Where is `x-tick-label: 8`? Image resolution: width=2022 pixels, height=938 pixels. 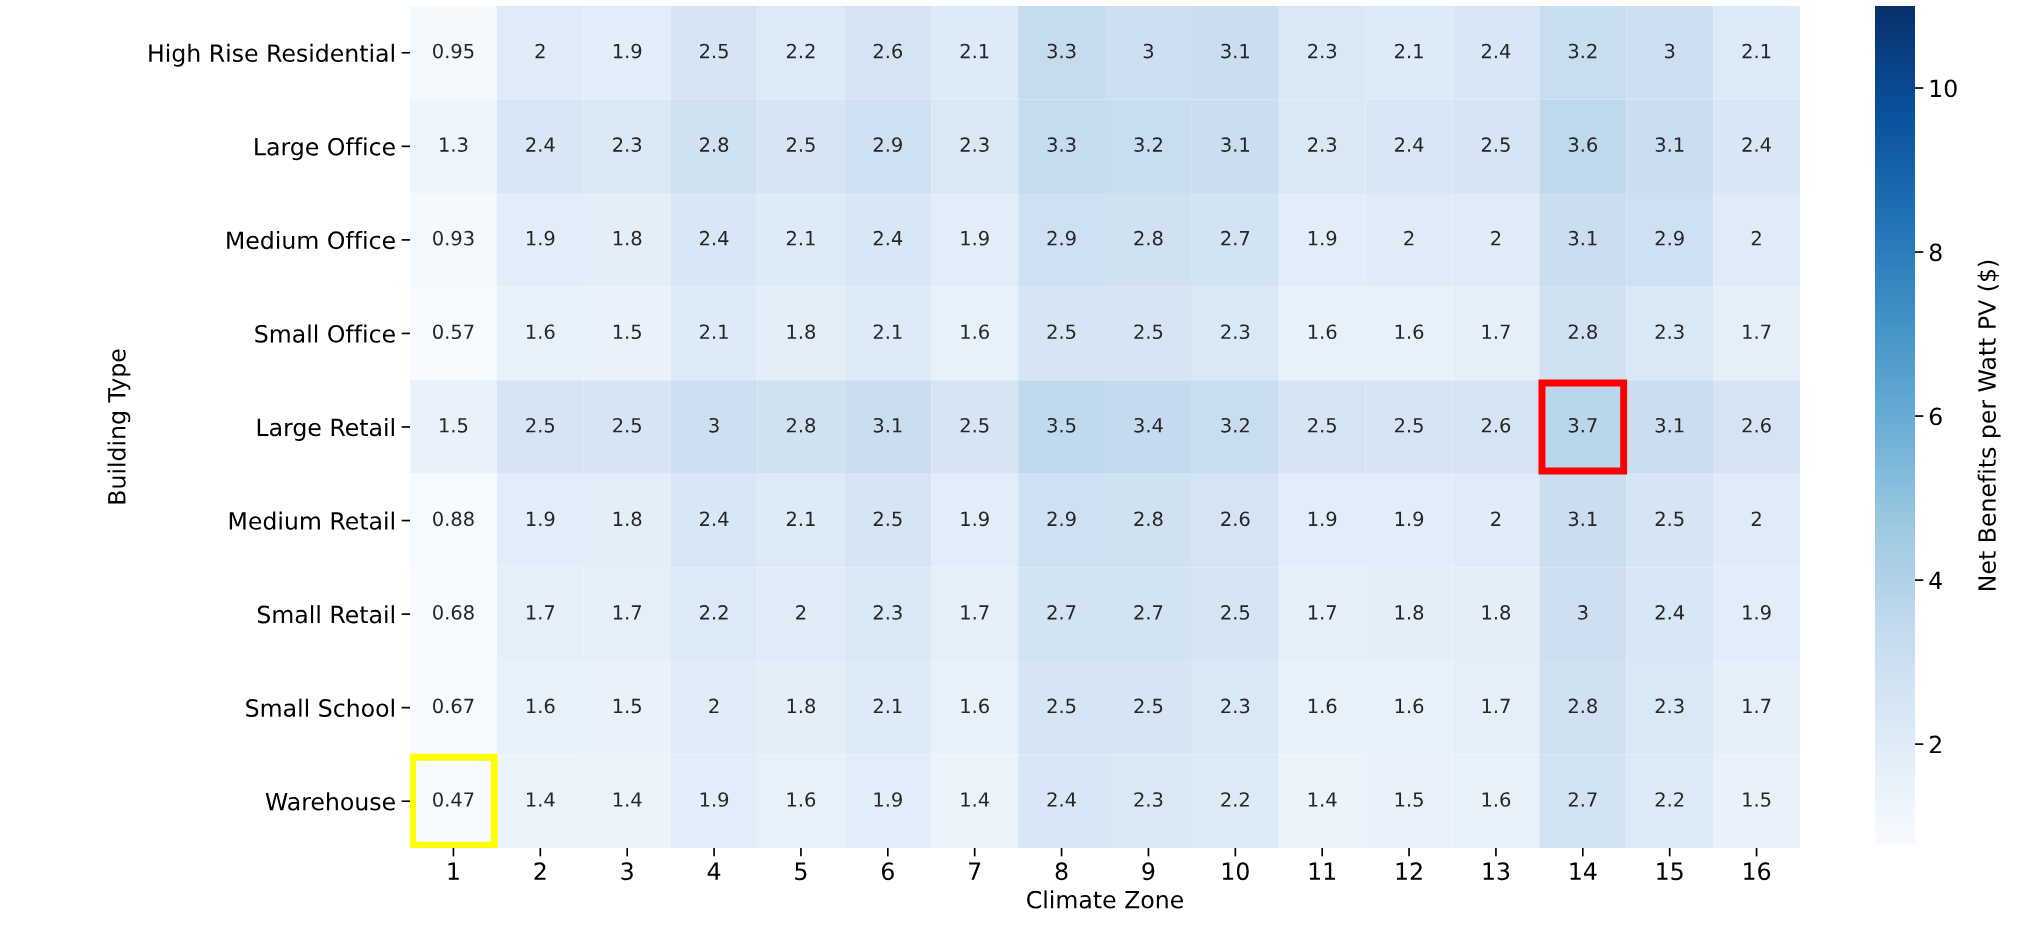 x-tick-label: 8 is located at coordinates (1061, 871).